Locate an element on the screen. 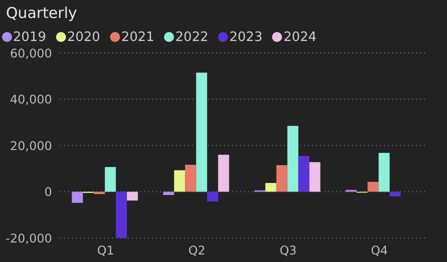 The width and height of the screenshot is (447, 262). y-tick-label: -20,000 is located at coordinates (29, 238).